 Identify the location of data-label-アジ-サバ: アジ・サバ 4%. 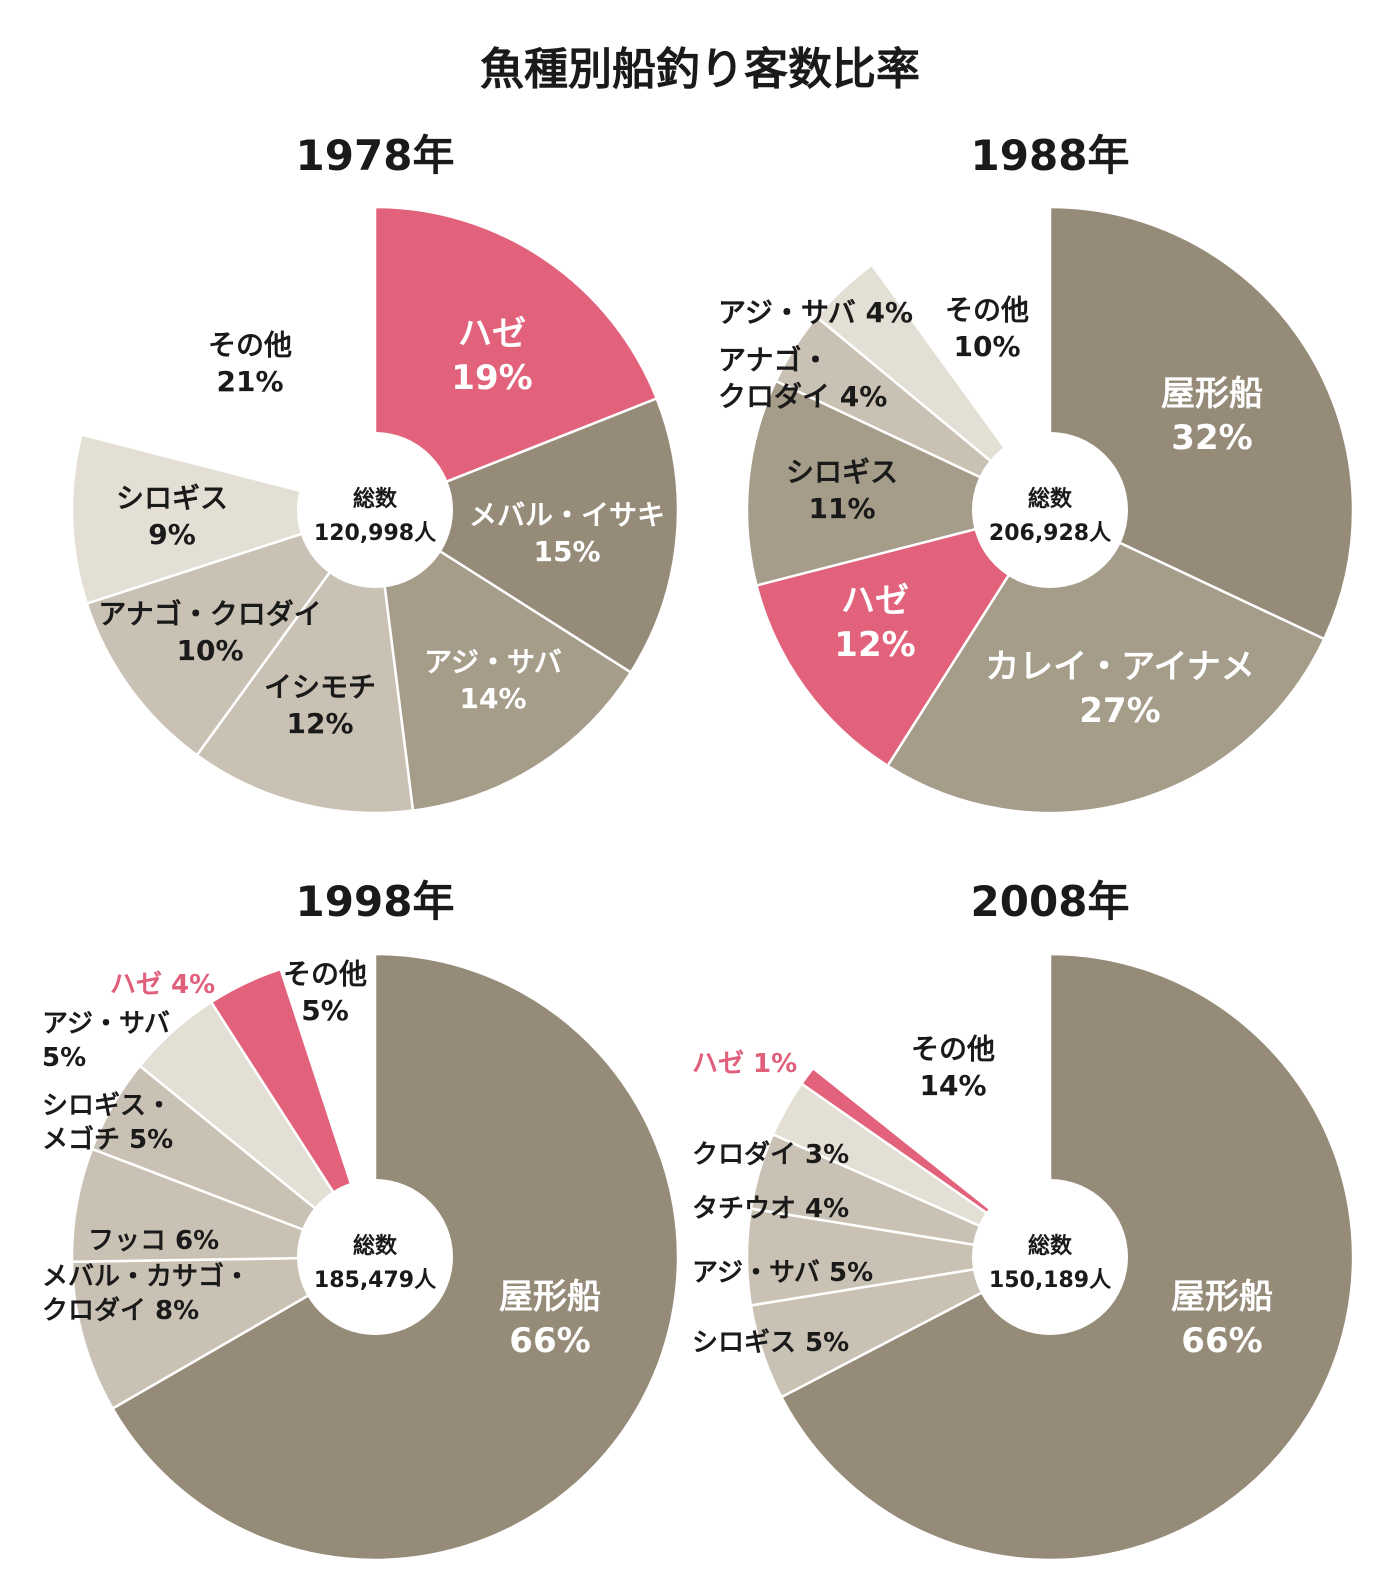
(815, 312).